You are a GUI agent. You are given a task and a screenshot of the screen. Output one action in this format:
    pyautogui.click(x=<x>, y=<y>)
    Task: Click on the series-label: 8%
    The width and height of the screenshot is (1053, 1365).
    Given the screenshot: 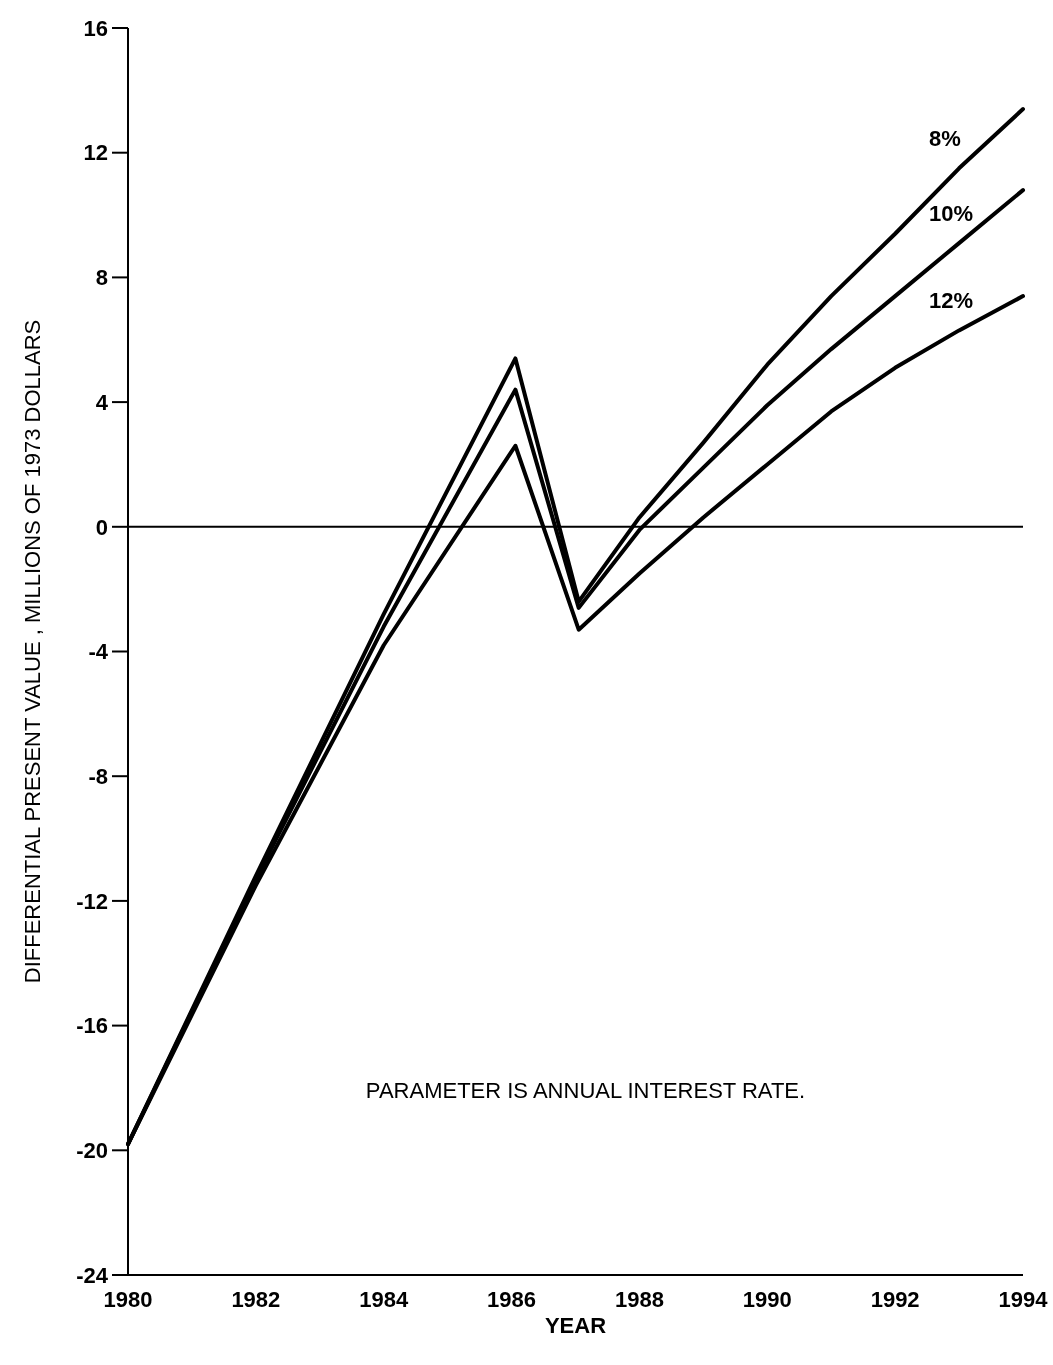 What is the action you would take?
    pyautogui.click(x=945, y=139)
    